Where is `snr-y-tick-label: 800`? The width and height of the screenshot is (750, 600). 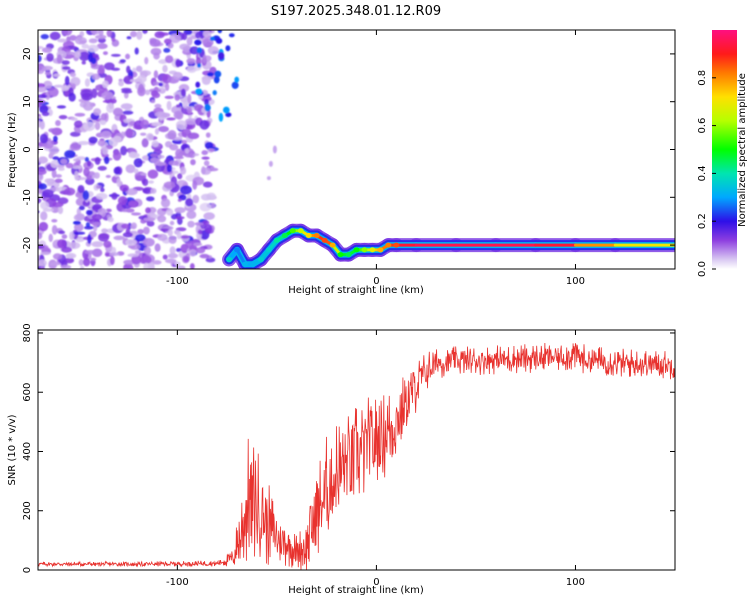 snr-y-tick-label: 800 is located at coordinates (27, 332).